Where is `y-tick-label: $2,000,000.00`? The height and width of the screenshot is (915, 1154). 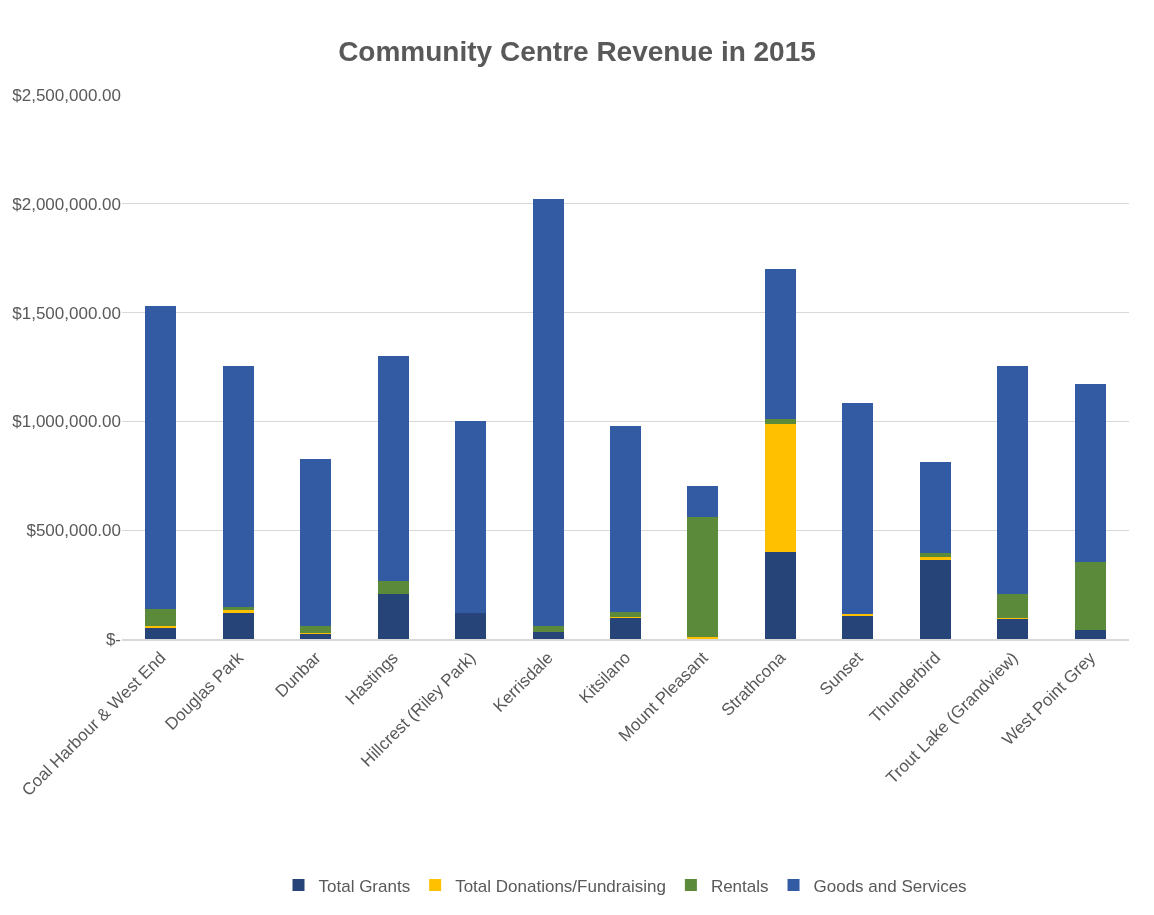
y-tick-label: $2,000,000.00 is located at coordinates (66, 204).